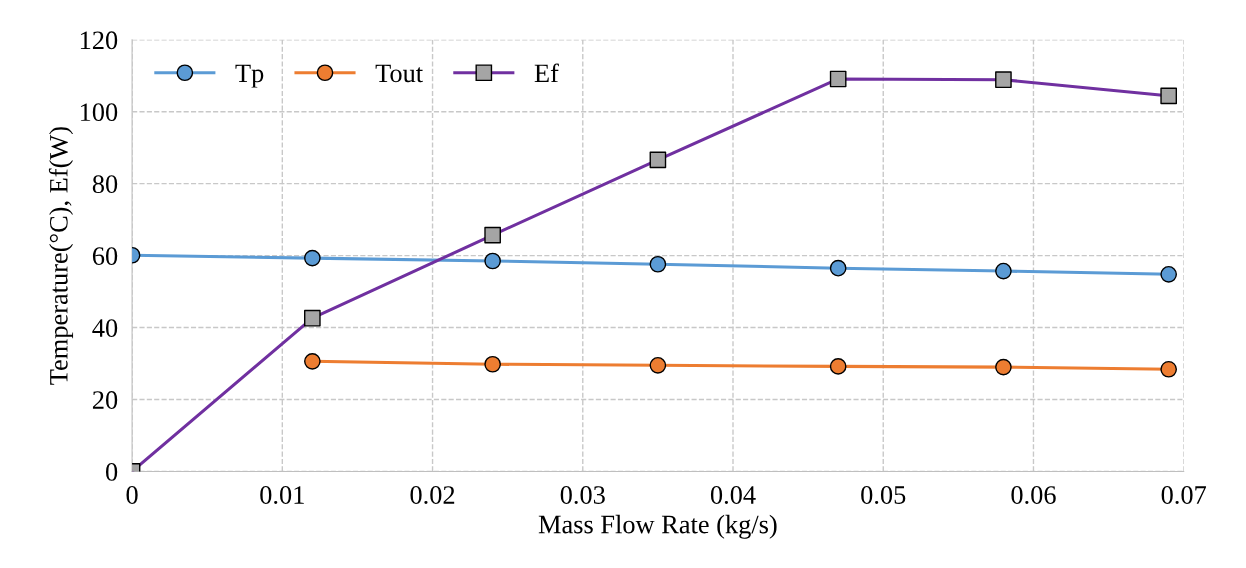 The height and width of the screenshot is (568, 1246). I want to click on y-tick-label: 120, so click(99, 40).